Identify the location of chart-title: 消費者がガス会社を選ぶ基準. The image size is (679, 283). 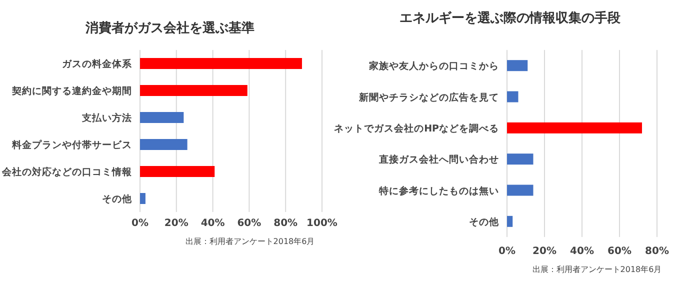
(169, 28).